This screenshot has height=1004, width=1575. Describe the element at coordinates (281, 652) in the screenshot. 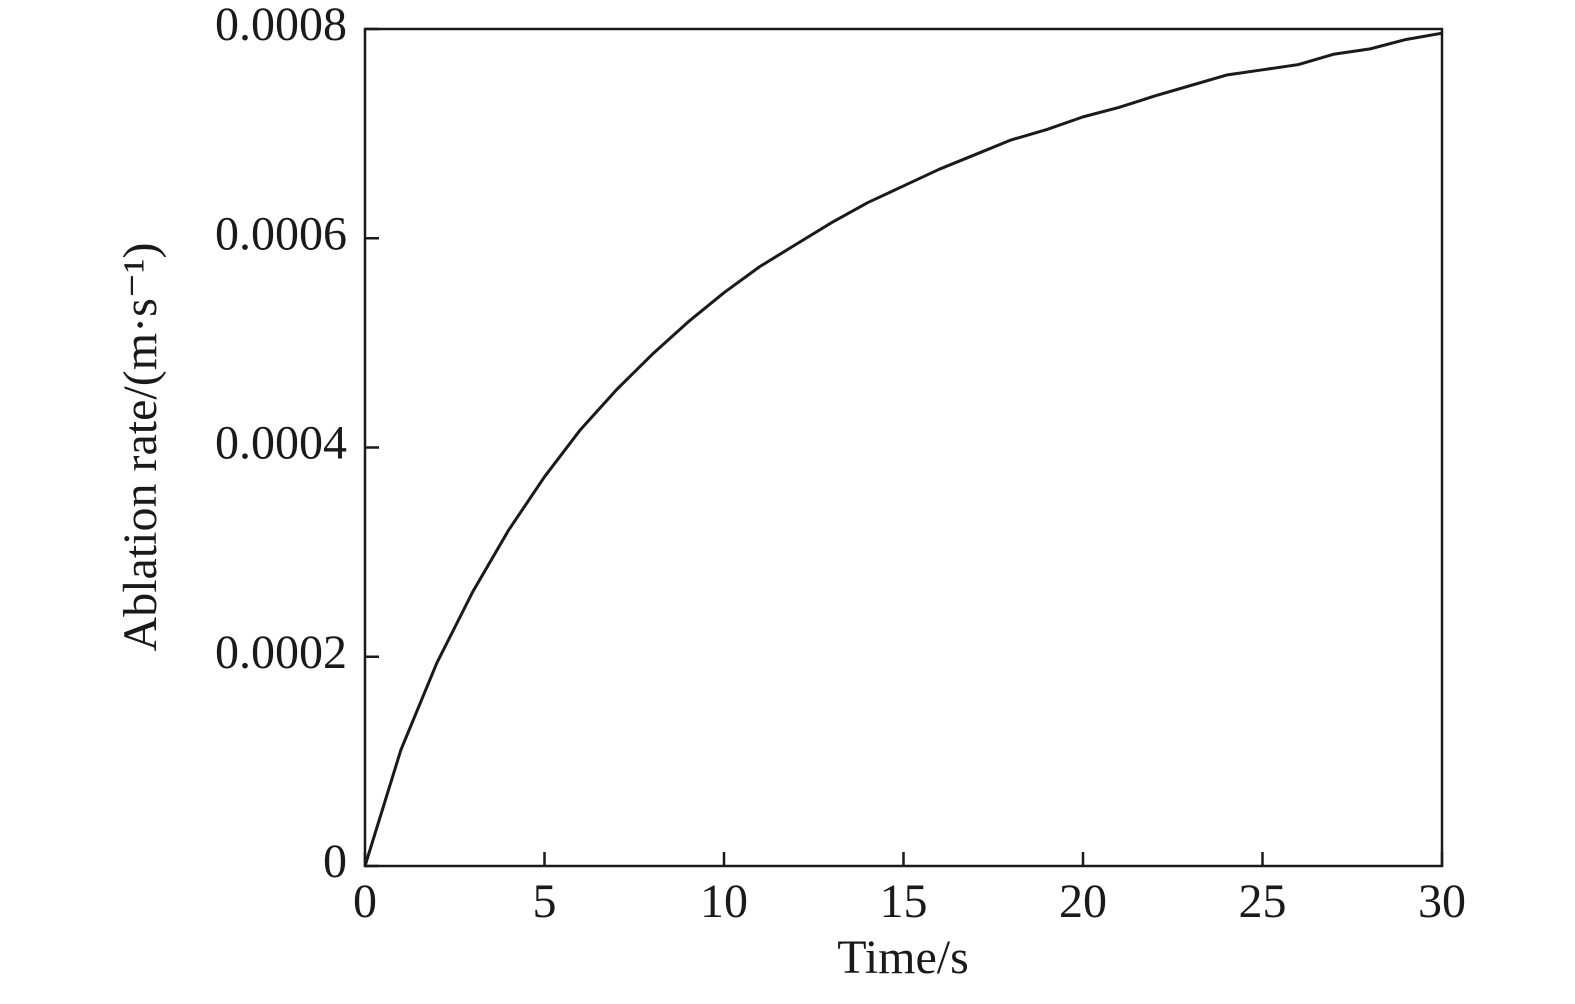

I see `y-tick-label: 0.0002` at that location.